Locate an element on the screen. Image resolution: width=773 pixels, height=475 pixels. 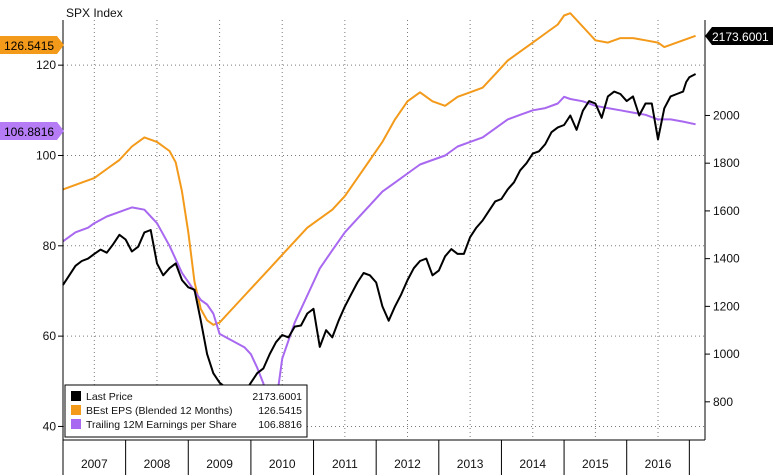
right-tick-label: 1000 is located at coordinates (726, 354).